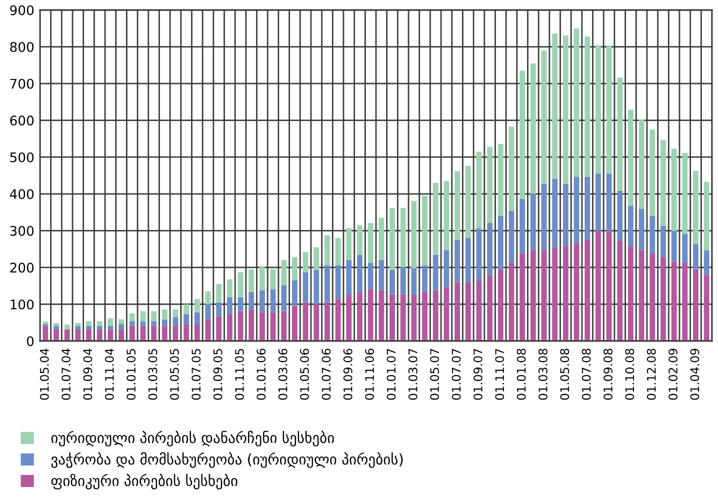 This screenshot has width=718, height=500. What do you see at coordinates (22, 231) in the screenshot?
I see `y-tick-label: 300` at bounding box center [22, 231].